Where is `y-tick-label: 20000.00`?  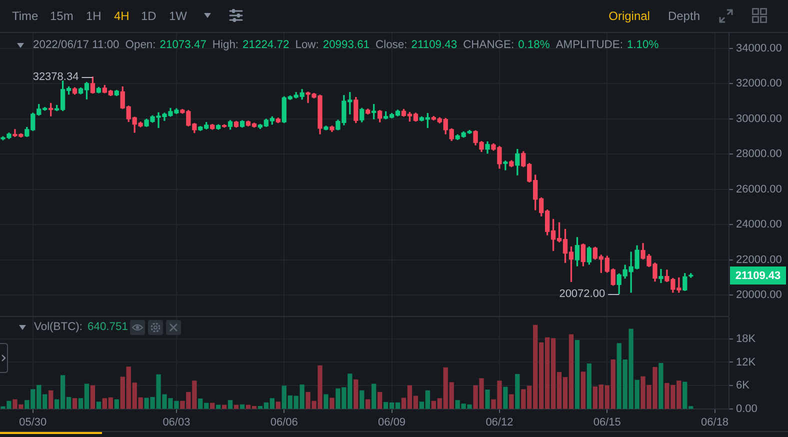
y-tick-label: 20000.00 is located at coordinates (759, 295).